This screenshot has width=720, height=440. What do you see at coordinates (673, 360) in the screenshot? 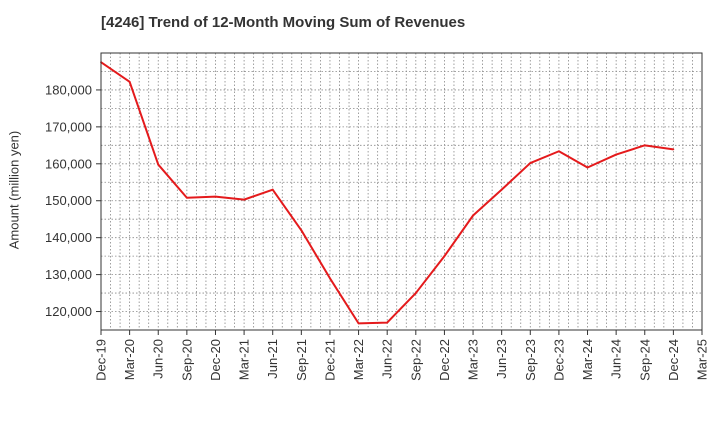
I see `x-tick-label: Dec-24` at bounding box center [673, 360].